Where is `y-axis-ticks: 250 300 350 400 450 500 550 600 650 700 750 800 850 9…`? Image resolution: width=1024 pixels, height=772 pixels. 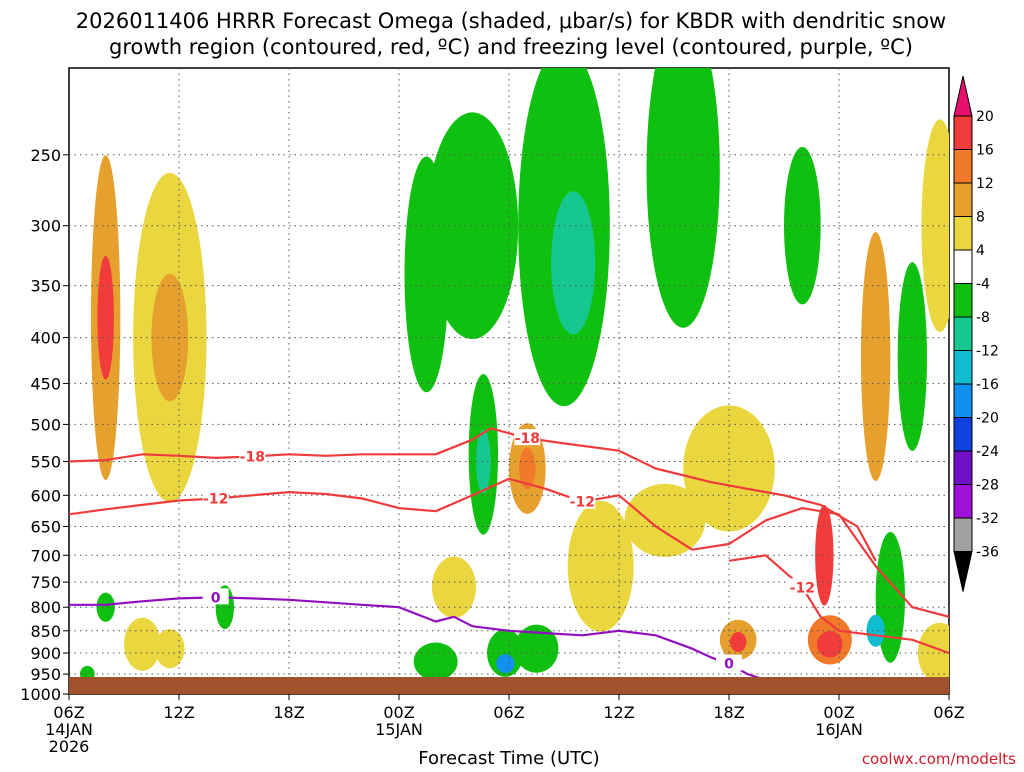 y-axis-ticks: 250 300 350 400 450 500 550 600 650 700 750 800 850 9… is located at coordinates (44, 425).